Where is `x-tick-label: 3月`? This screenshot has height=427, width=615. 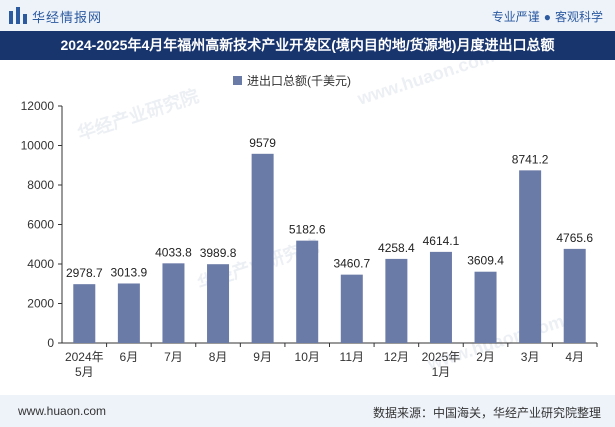 x-tick-label: 3月 is located at coordinates (530, 357).